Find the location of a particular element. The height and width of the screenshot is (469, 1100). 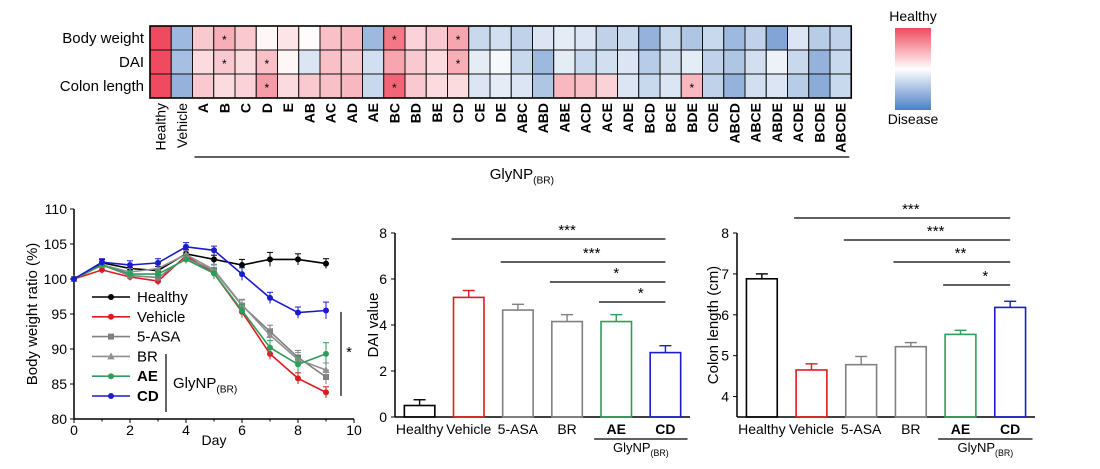

colon-y-tick-label: 4 is located at coordinates (725, 397).